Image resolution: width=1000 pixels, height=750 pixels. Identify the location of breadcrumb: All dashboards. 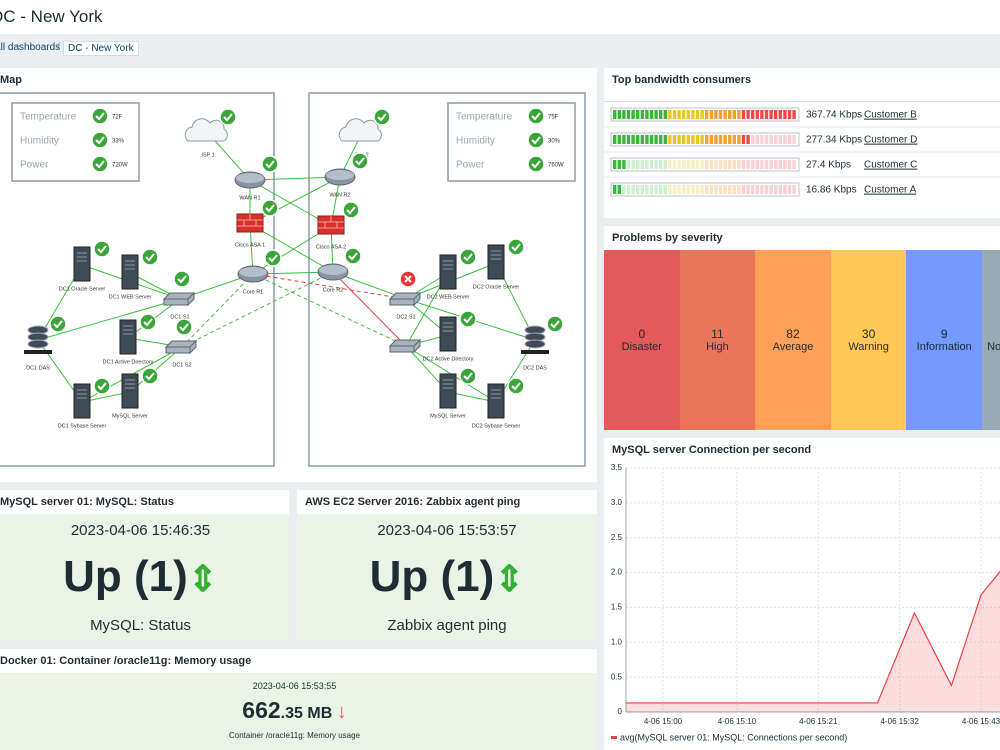
(30, 47).